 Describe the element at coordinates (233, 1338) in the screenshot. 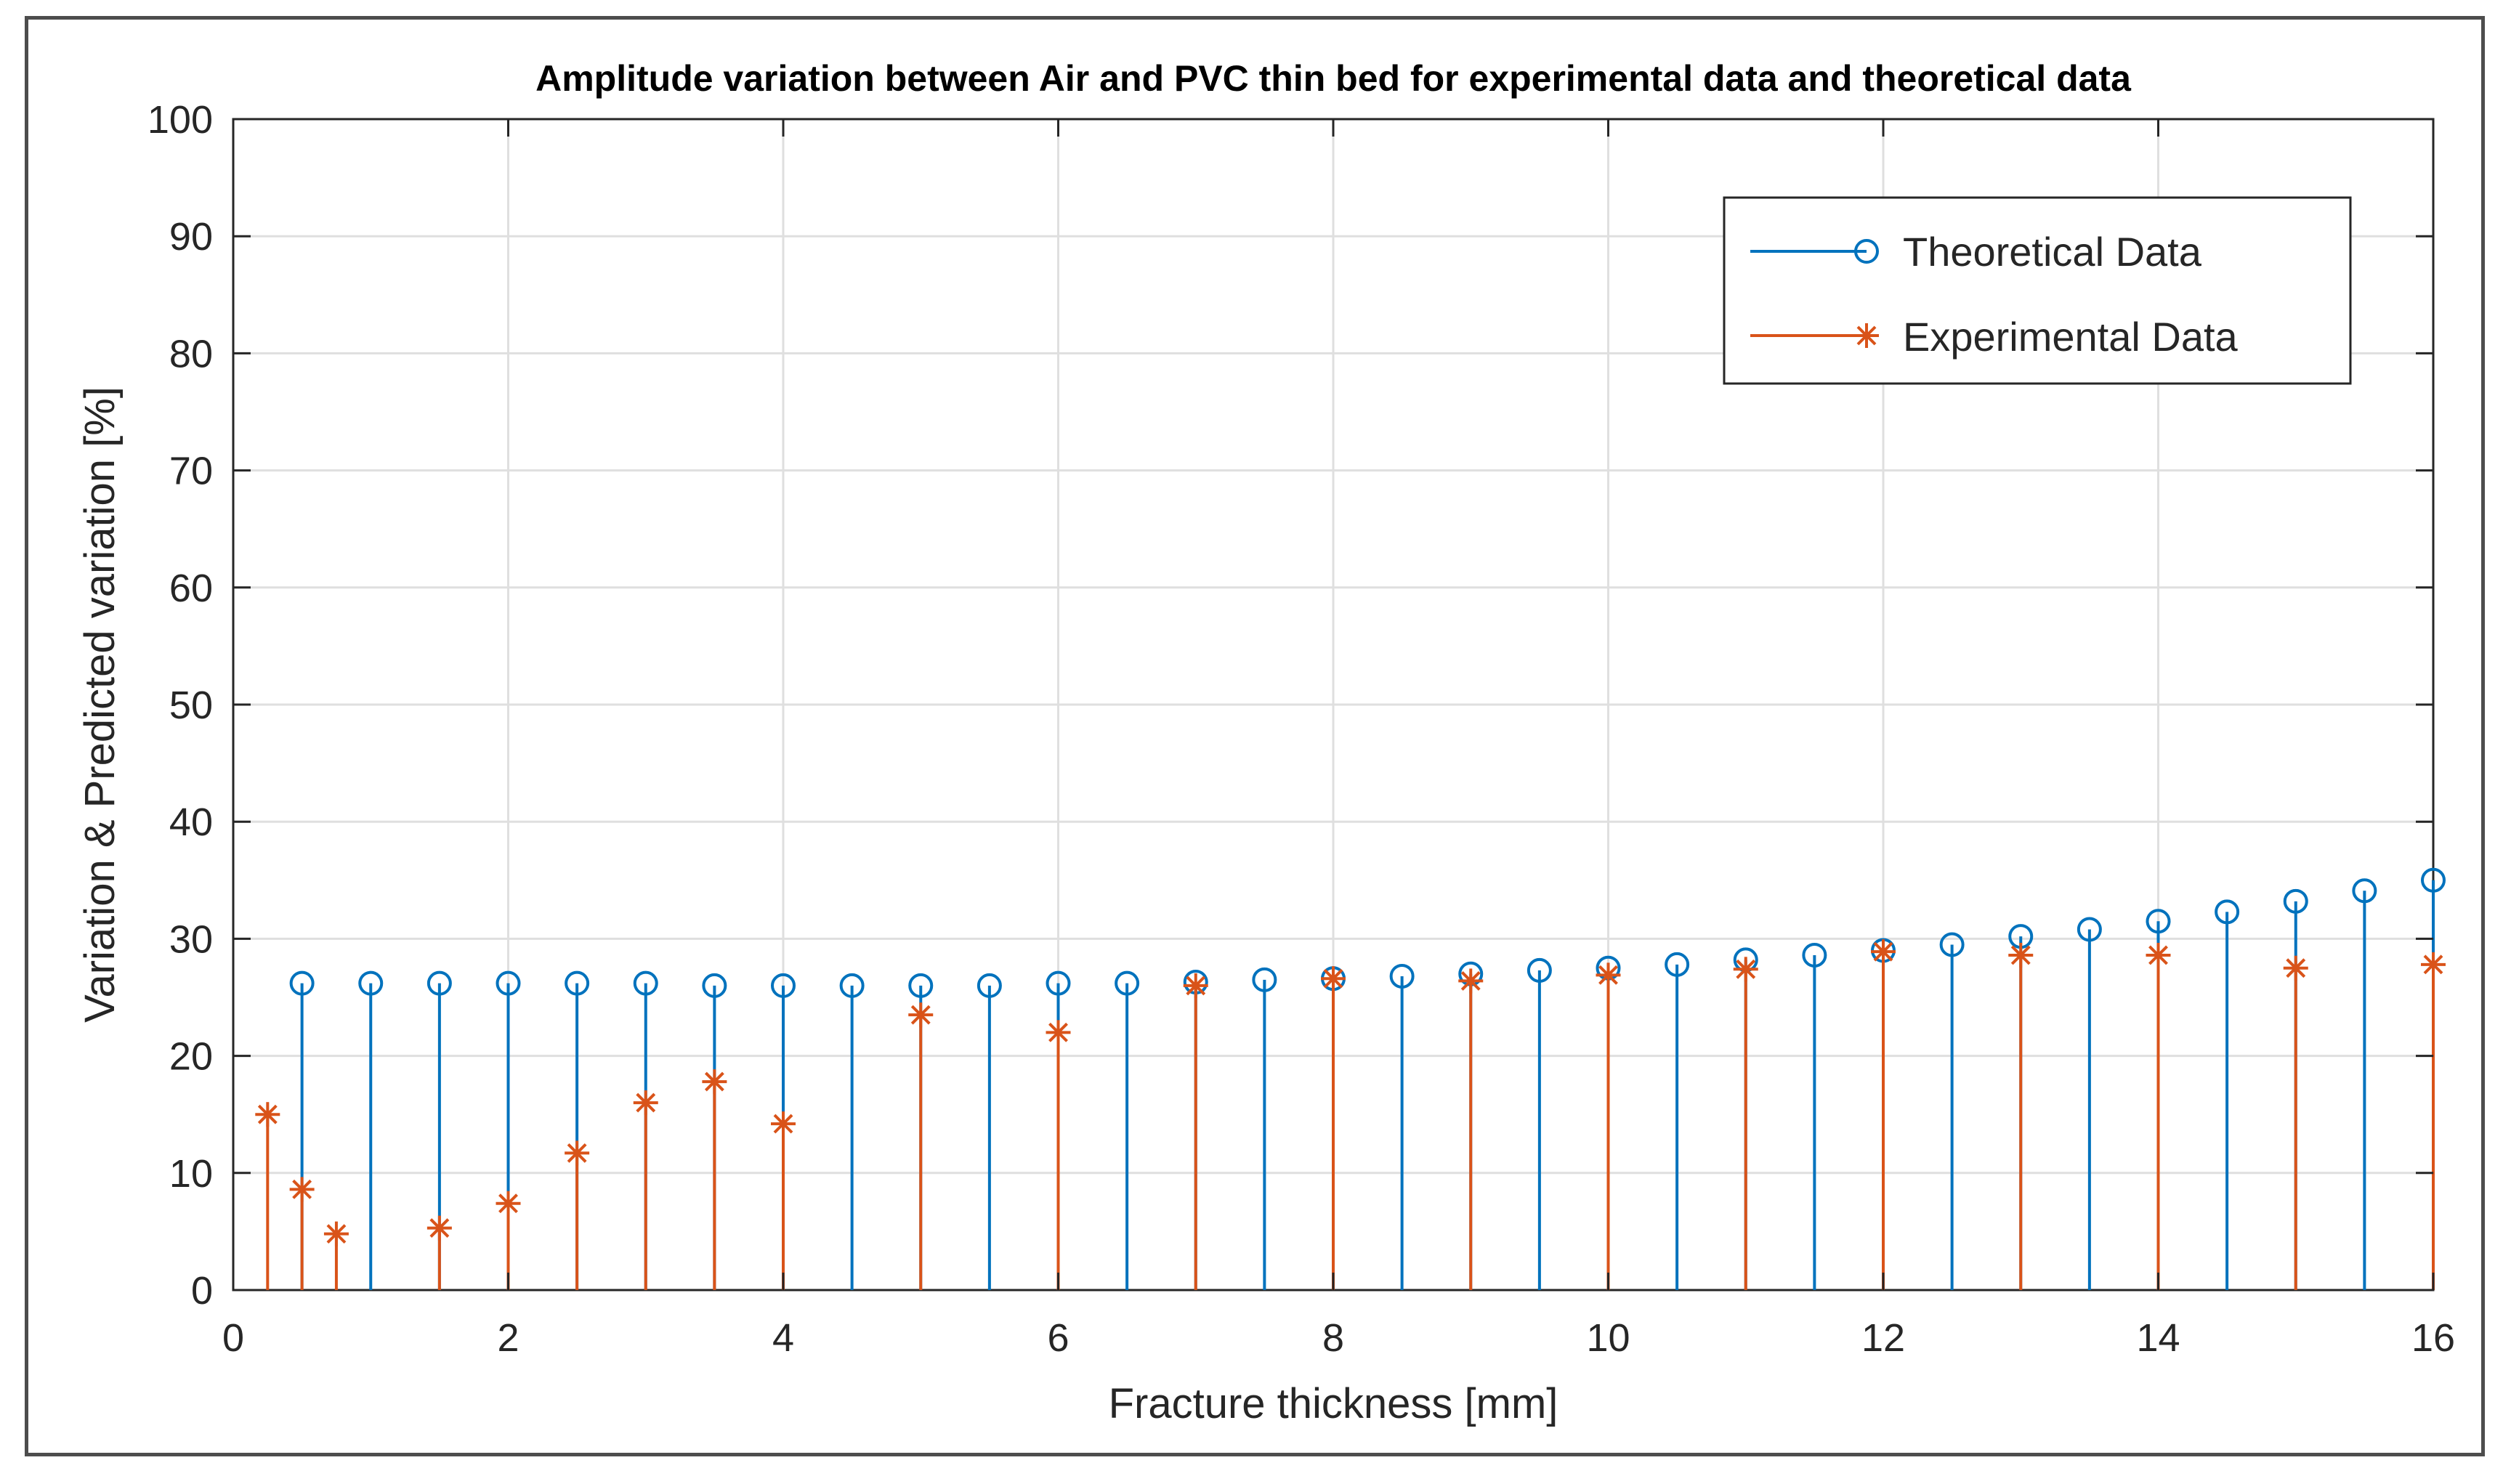

I see `x-tick-label: 0` at that location.